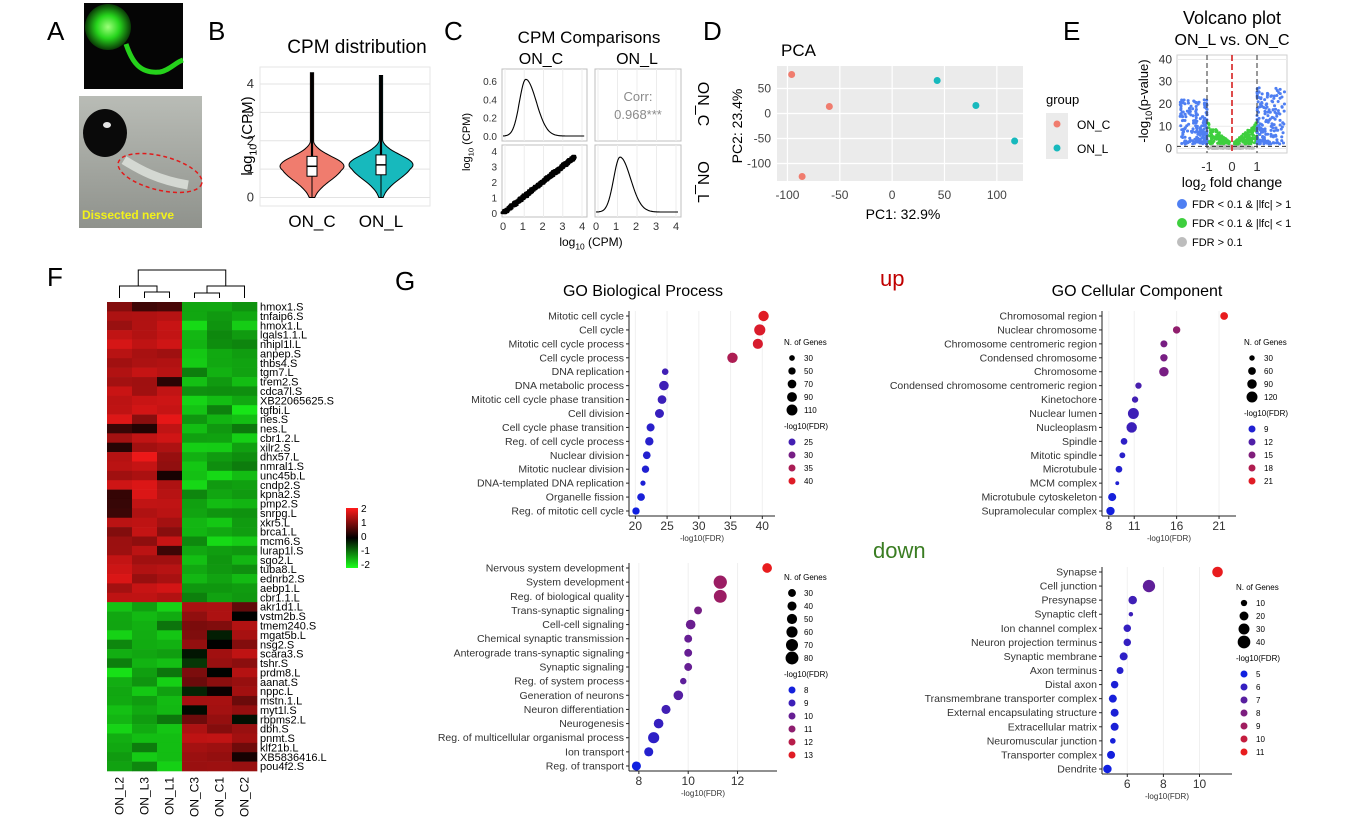  I want to click on eye-highlight, so click(107, 125).